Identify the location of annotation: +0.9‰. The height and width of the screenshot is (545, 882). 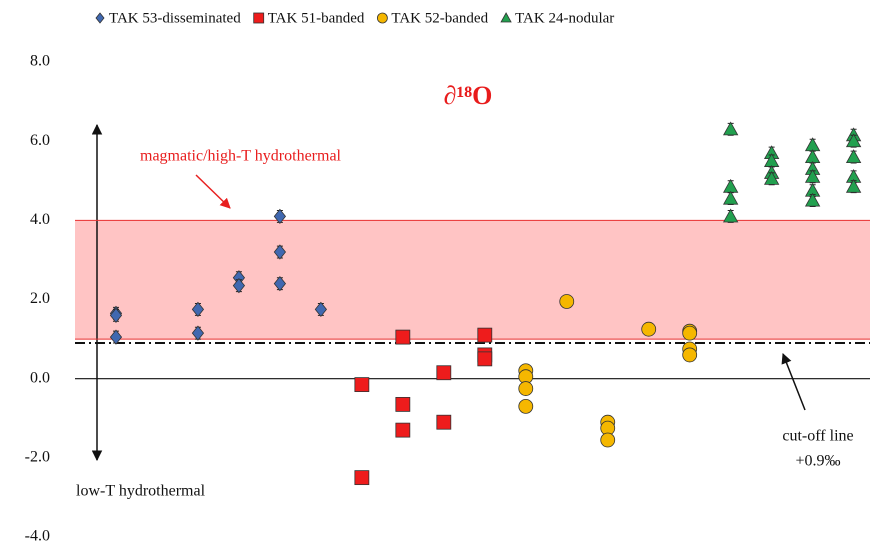
(817, 461).